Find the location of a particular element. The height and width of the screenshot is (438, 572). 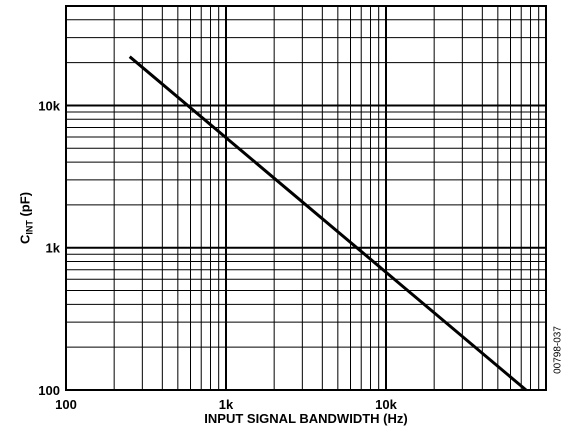

y-axis-label-main: C is located at coordinates (25, 239).